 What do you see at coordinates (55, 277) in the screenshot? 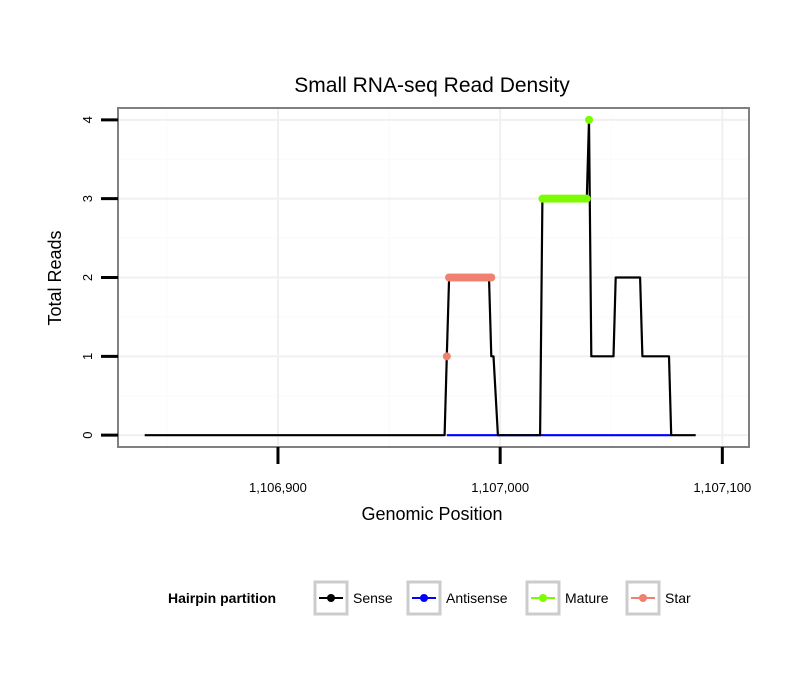
I see `y-axis-title: Total Reads` at bounding box center [55, 277].